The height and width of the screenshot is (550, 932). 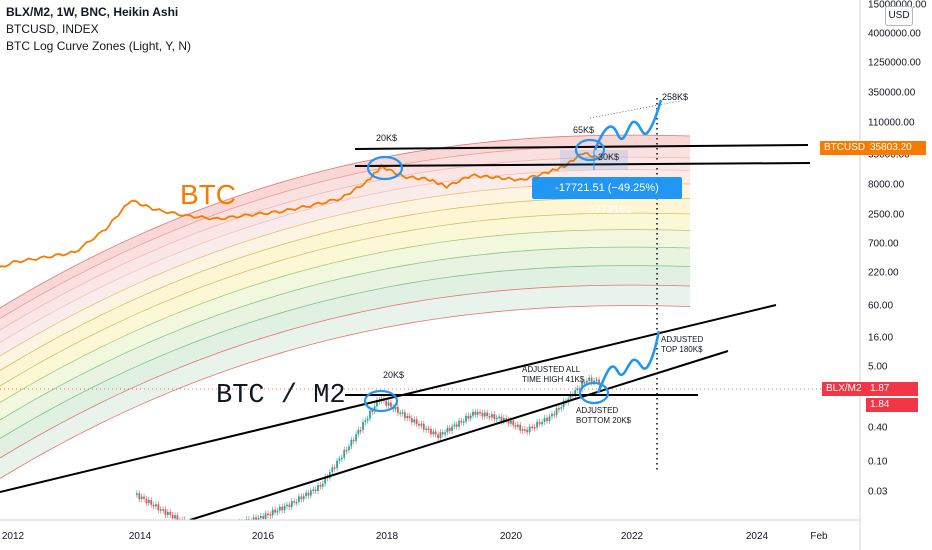 What do you see at coordinates (892, 93) in the screenshot?
I see `price-tick-label: 350000.00` at bounding box center [892, 93].